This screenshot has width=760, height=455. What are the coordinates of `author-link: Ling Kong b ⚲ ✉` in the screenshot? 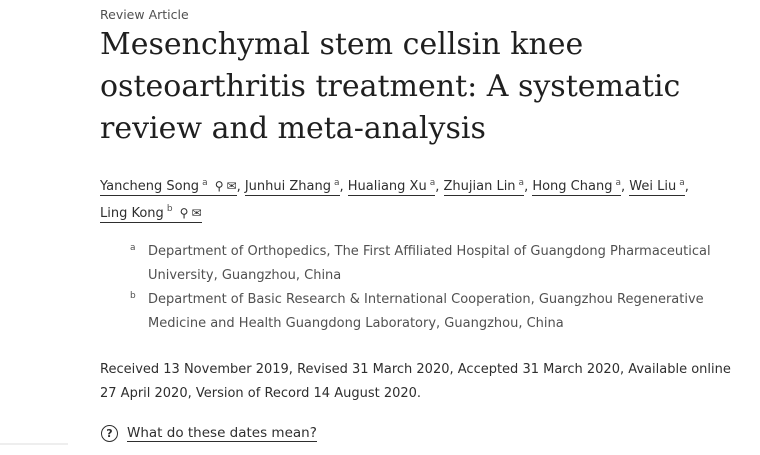 It's located at (151, 213).